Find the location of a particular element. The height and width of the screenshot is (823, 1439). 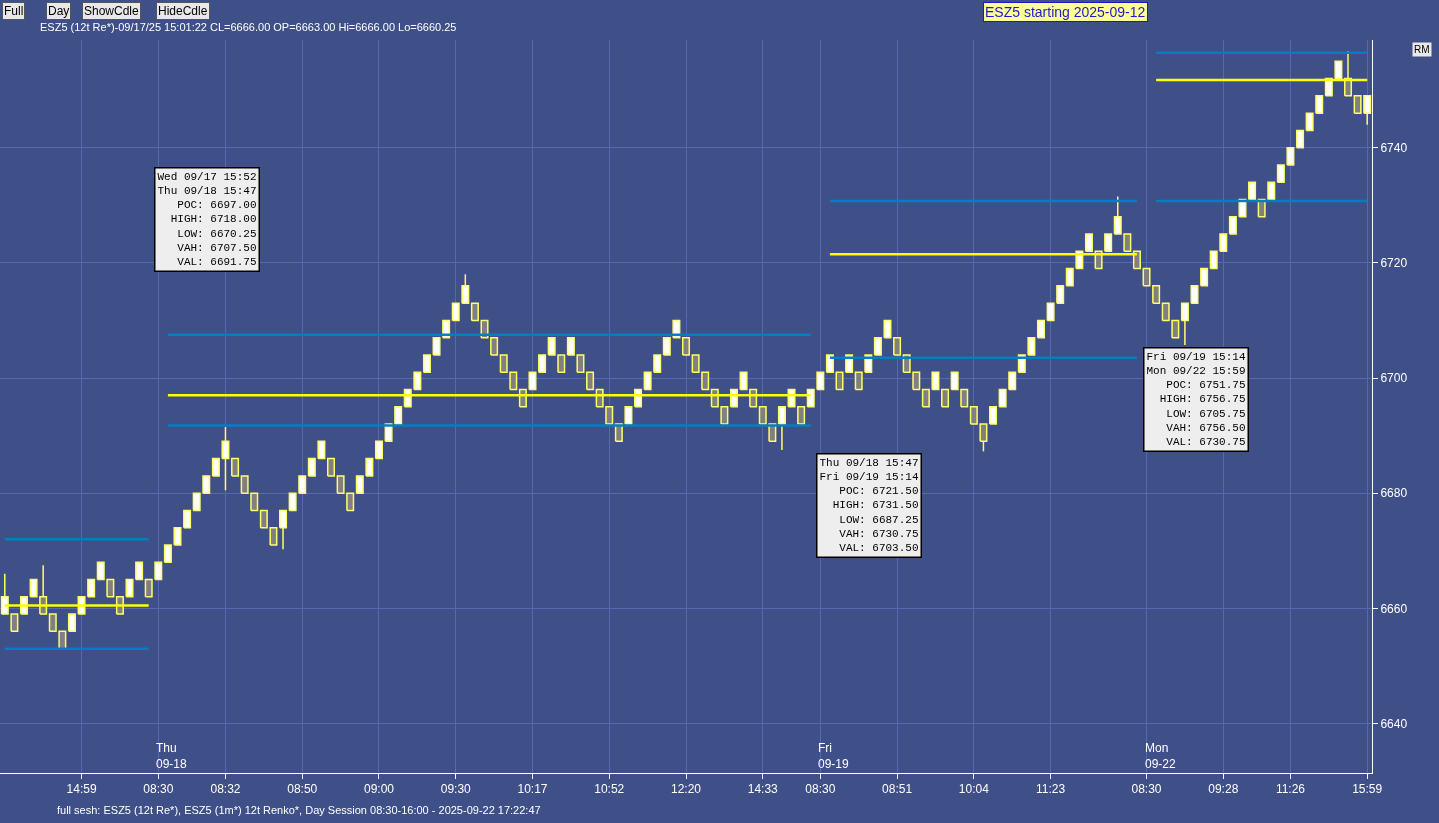

x-tick-label: 08:51 is located at coordinates (897, 789).